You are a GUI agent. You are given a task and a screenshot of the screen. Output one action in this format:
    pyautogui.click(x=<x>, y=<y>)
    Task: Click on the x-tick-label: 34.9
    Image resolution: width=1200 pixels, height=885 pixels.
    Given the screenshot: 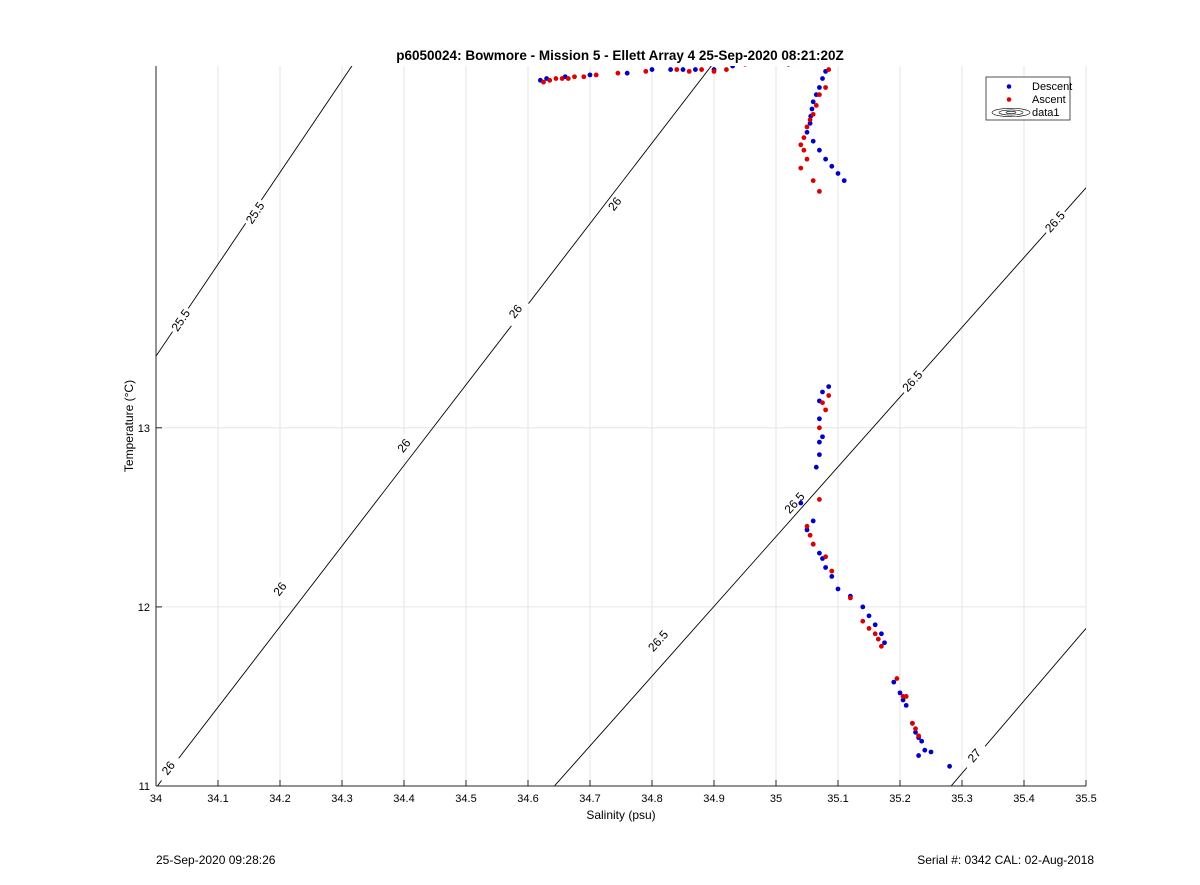 What is the action you would take?
    pyautogui.click(x=713, y=799)
    